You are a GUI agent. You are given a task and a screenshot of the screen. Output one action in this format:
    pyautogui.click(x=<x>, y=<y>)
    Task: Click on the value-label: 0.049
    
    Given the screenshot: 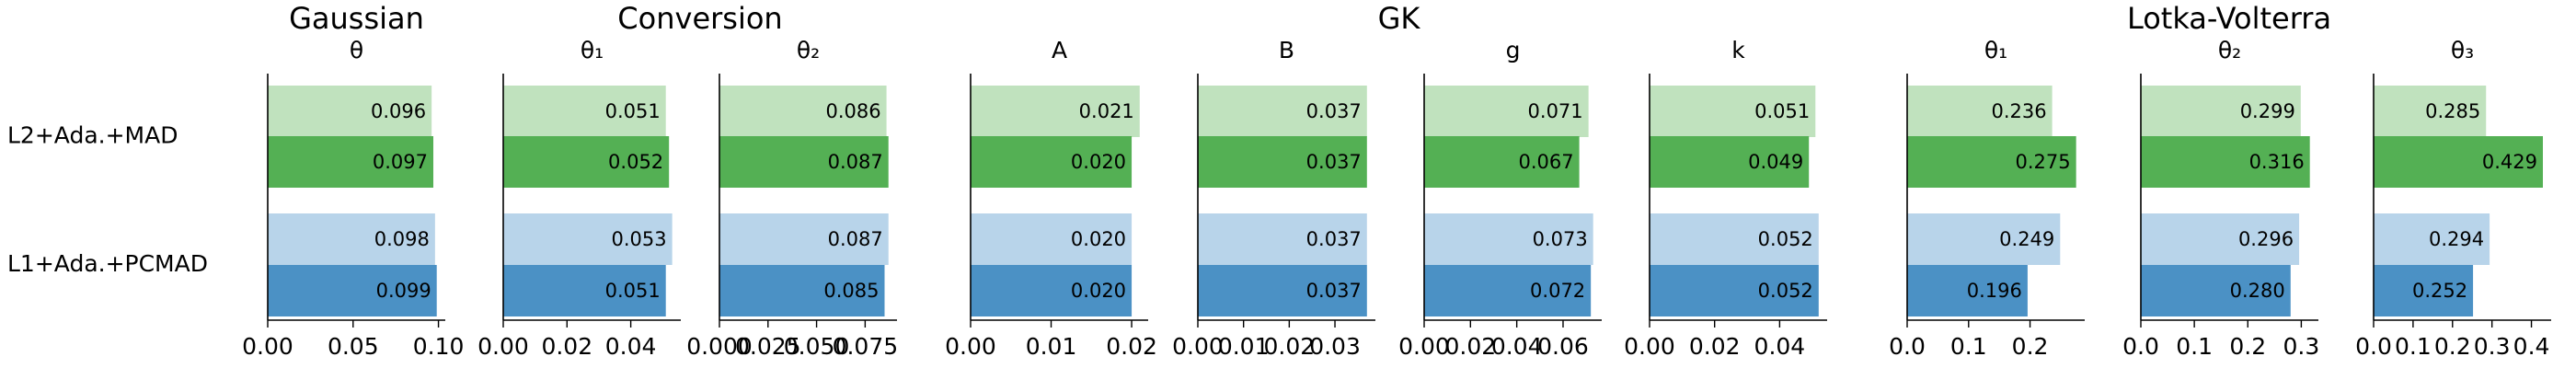 What is the action you would take?
    pyautogui.click(x=1775, y=162)
    